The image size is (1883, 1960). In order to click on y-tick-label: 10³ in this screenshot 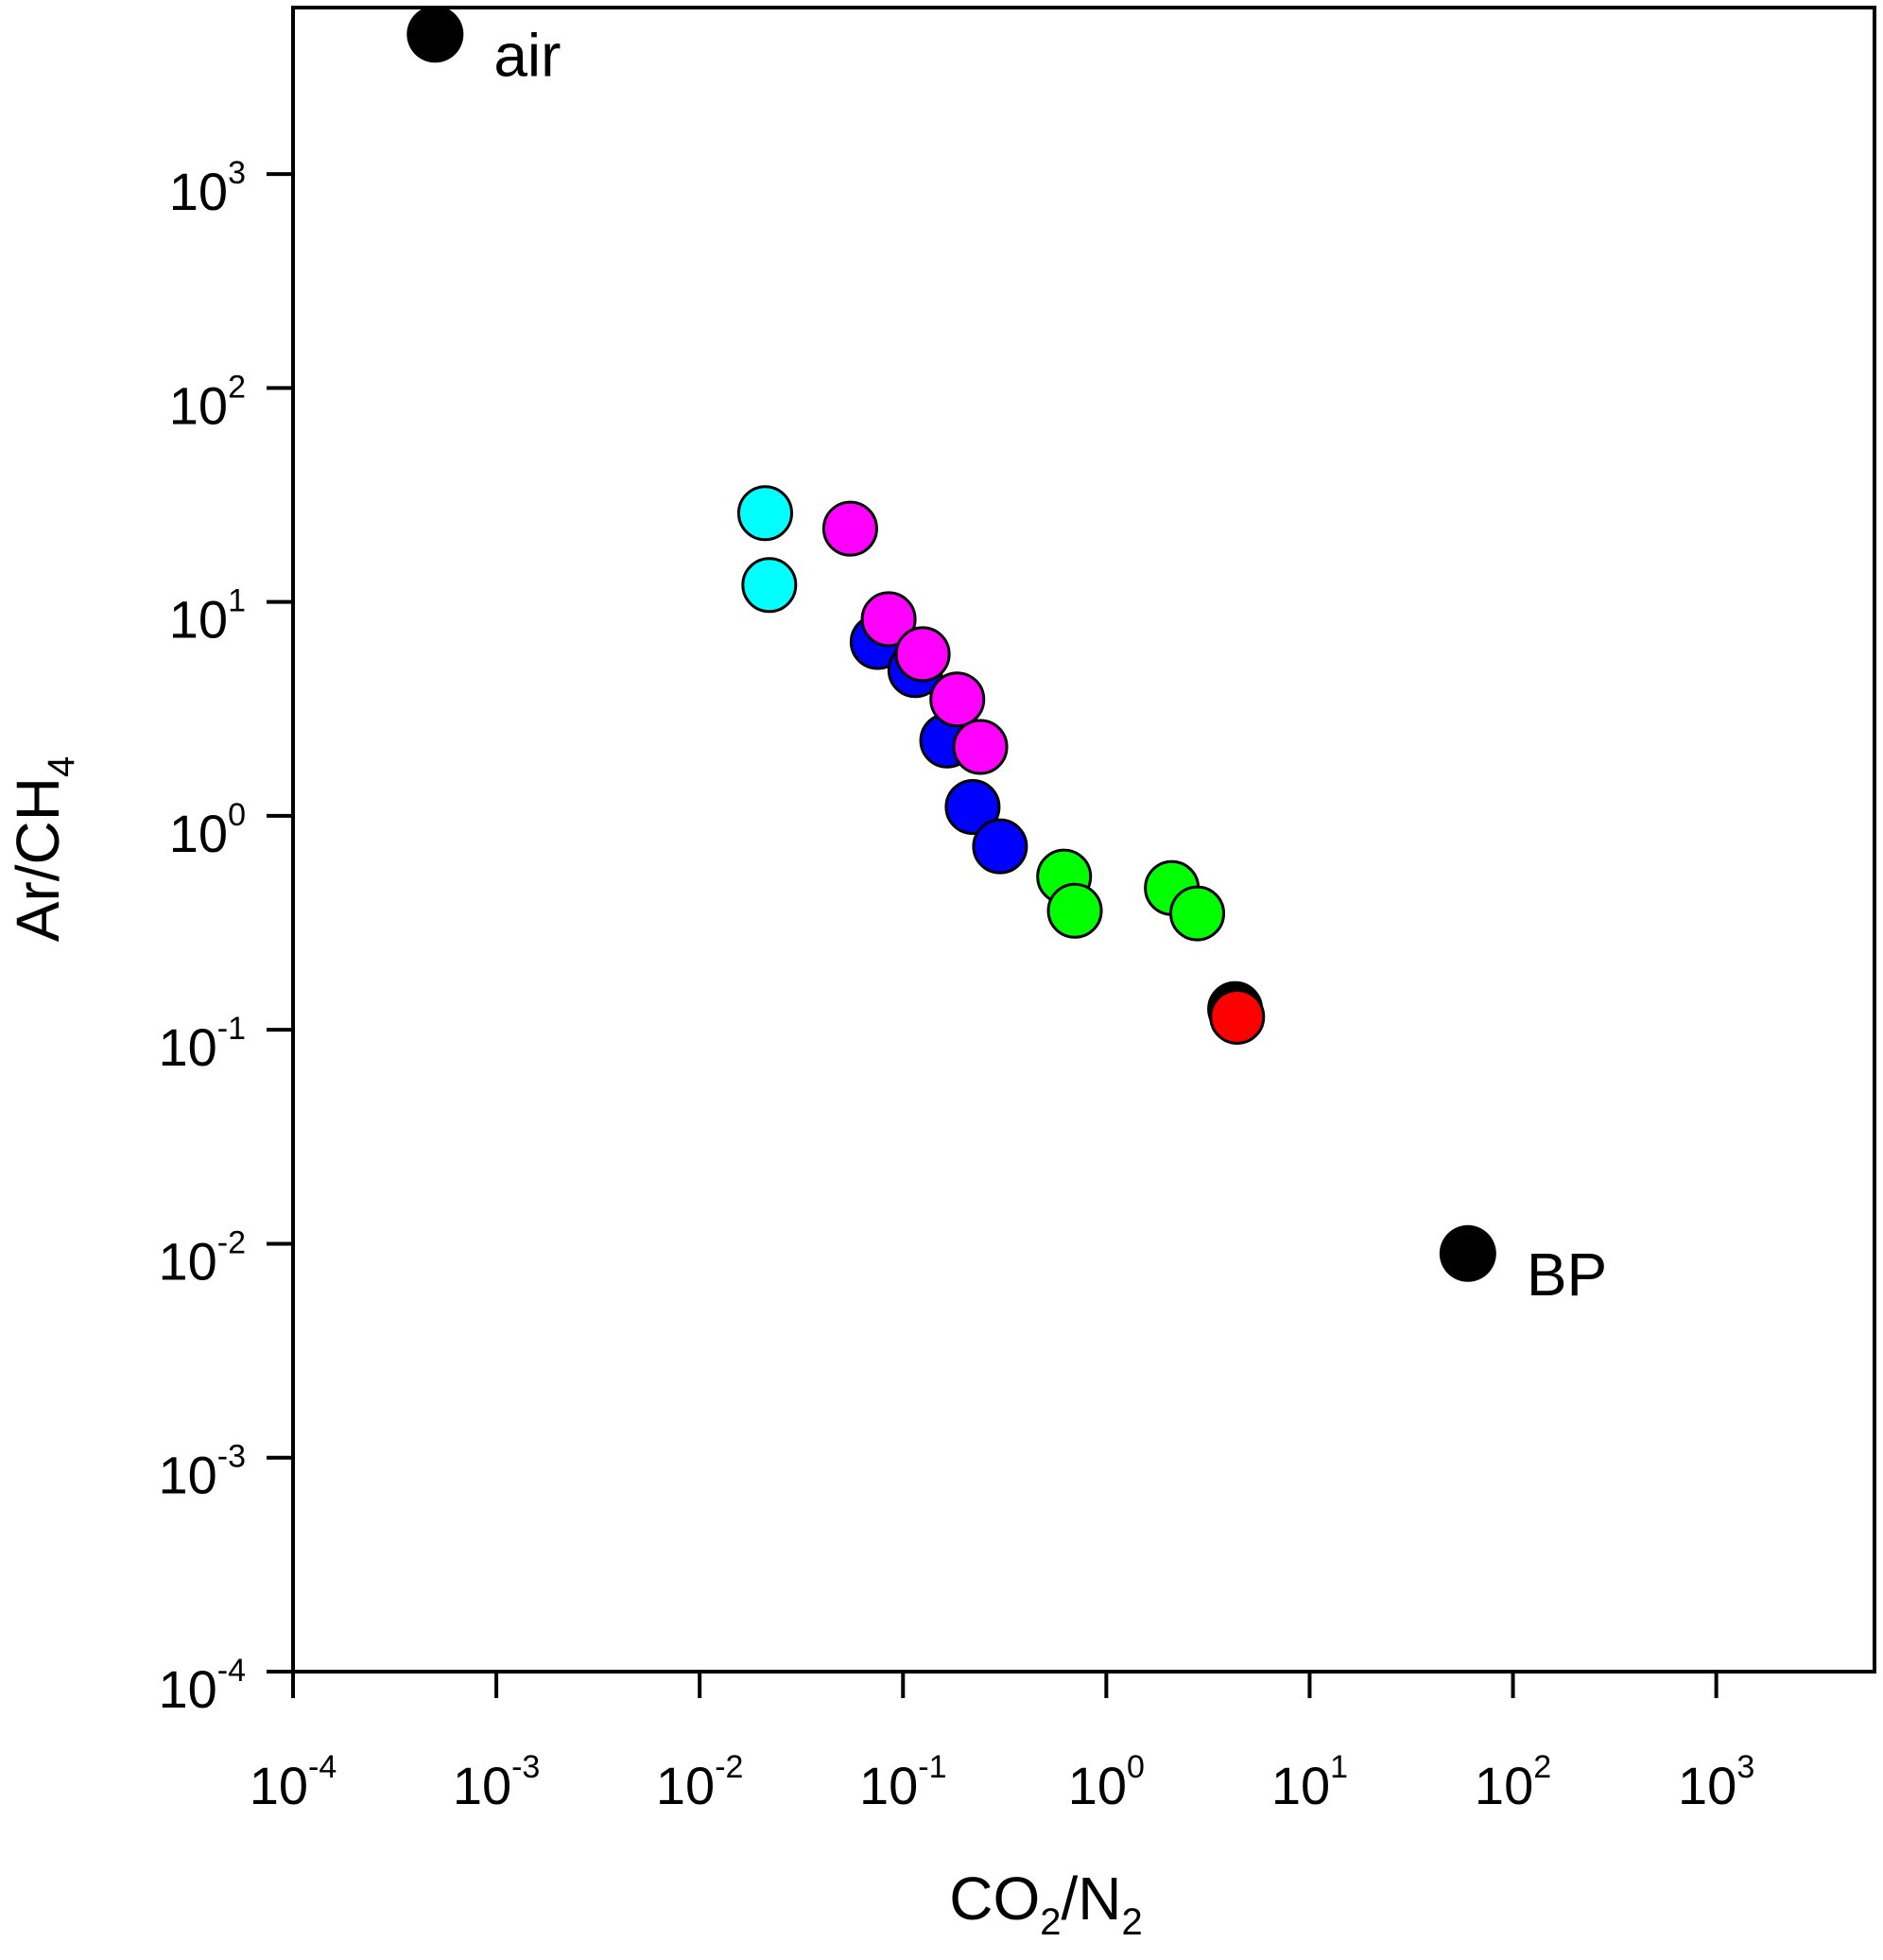, I will do `click(207, 188)`.